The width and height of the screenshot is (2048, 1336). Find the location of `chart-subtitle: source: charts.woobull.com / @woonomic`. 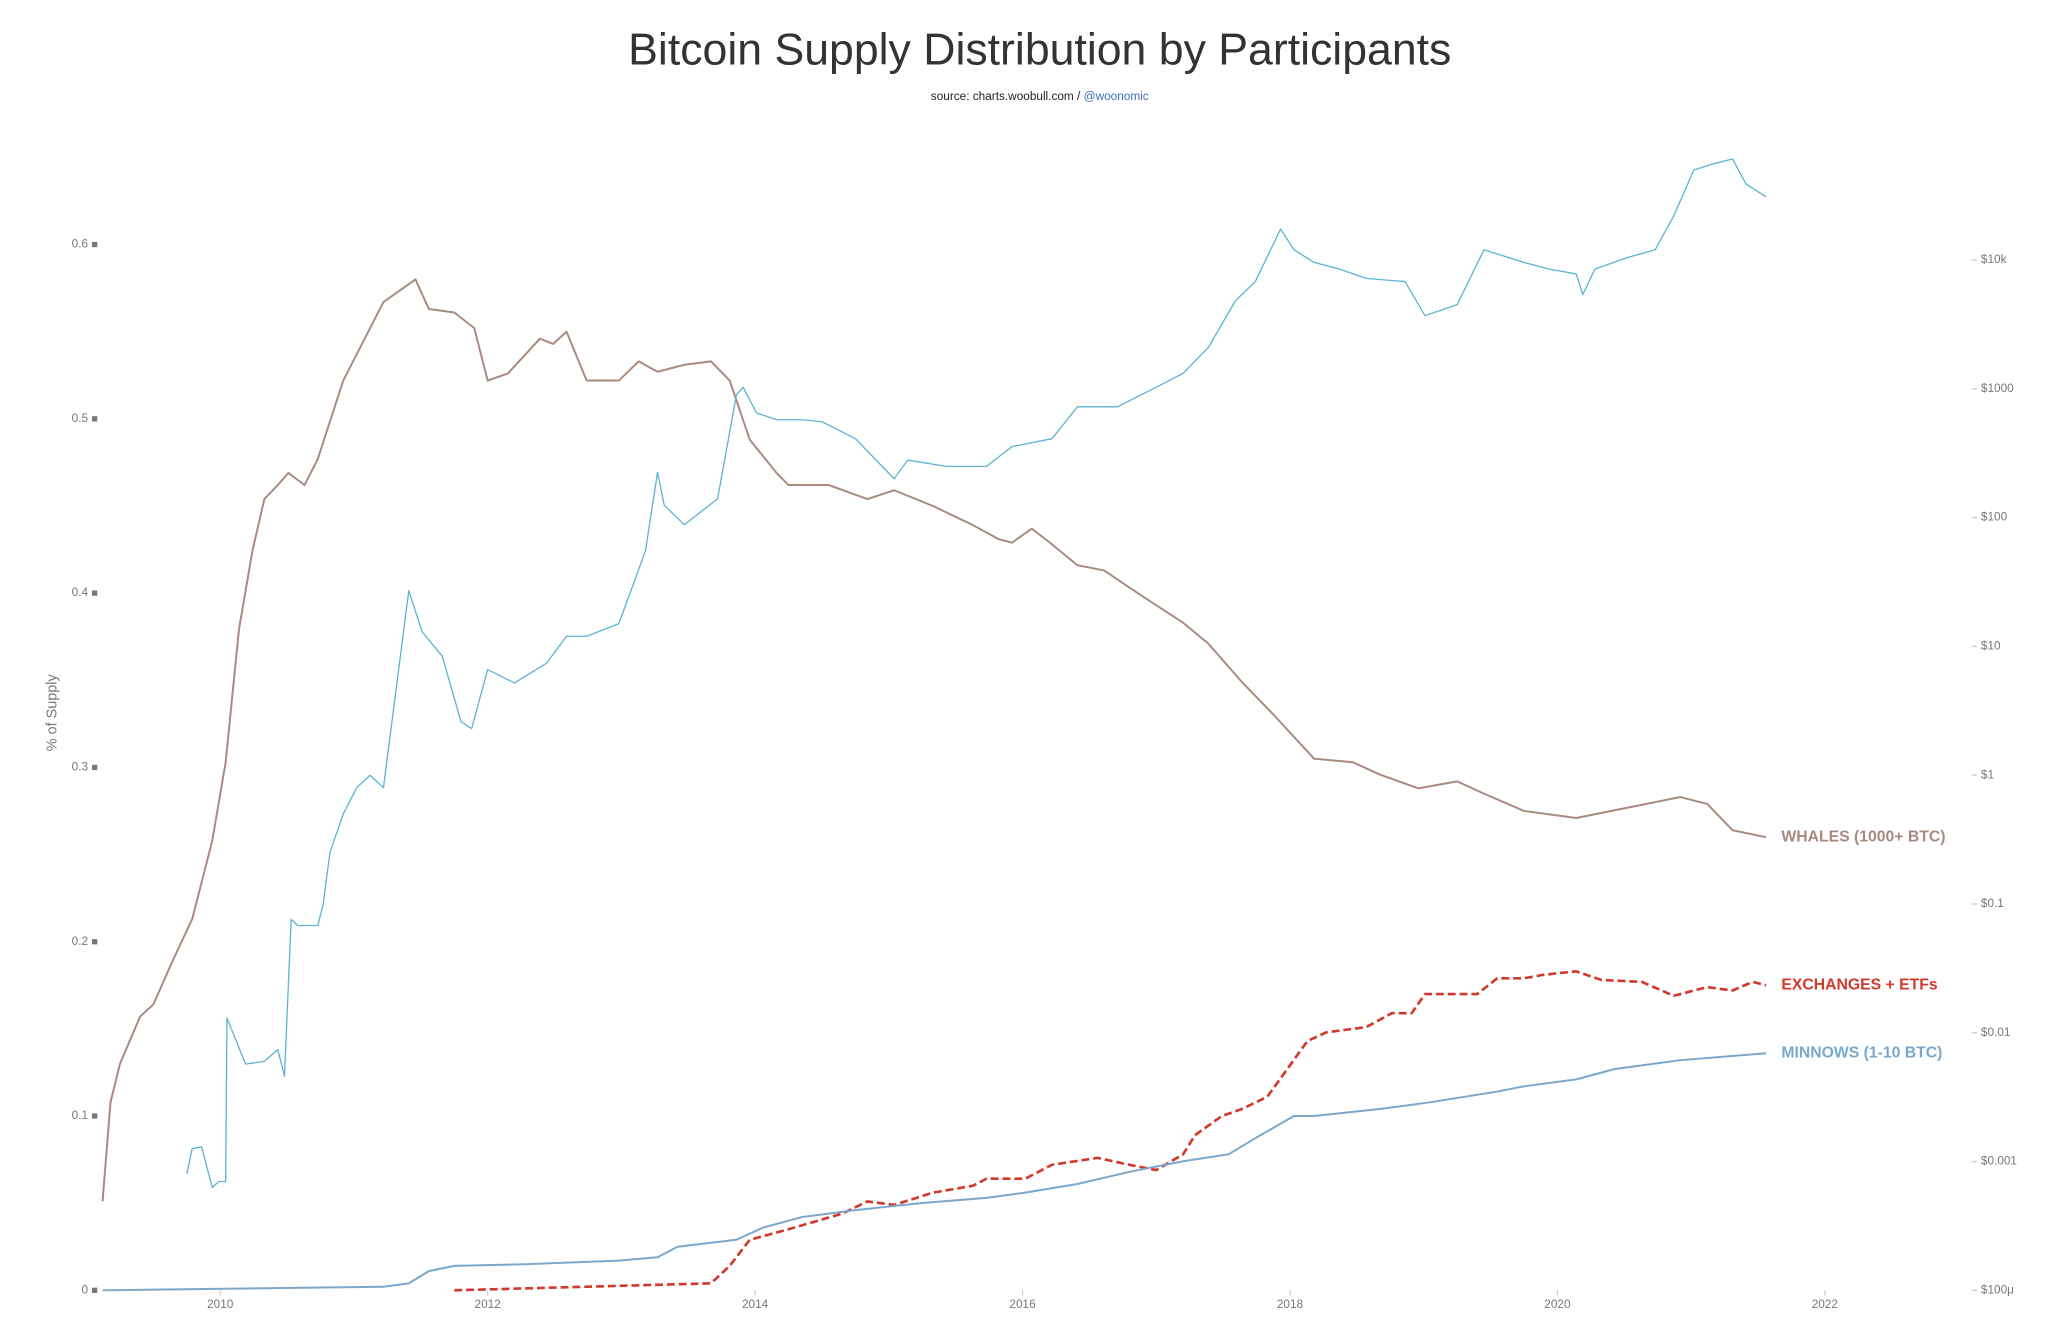

chart-subtitle: source: charts.woobull.com / @woonomic is located at coordinates (1040, 96).